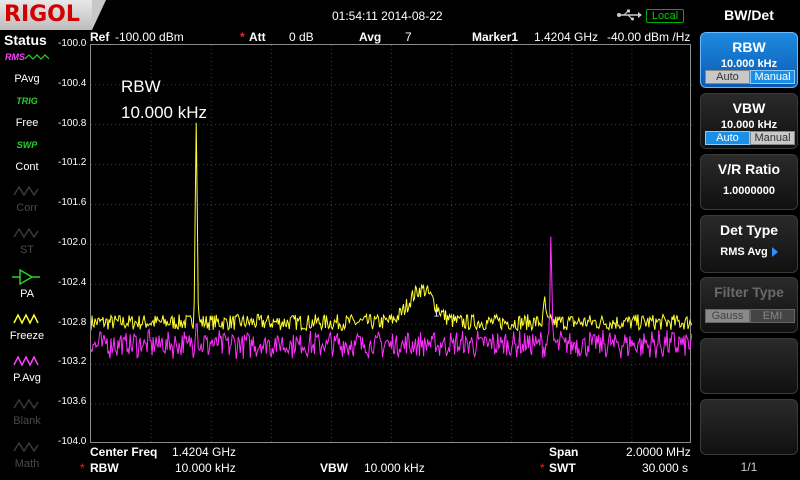 Image resolution: width=800 pixels, height=480 pixels. Describe the element at coordinates (749, 169) in the screenshot. I see `vr-ratio-title: V/R Ratio` at that location.